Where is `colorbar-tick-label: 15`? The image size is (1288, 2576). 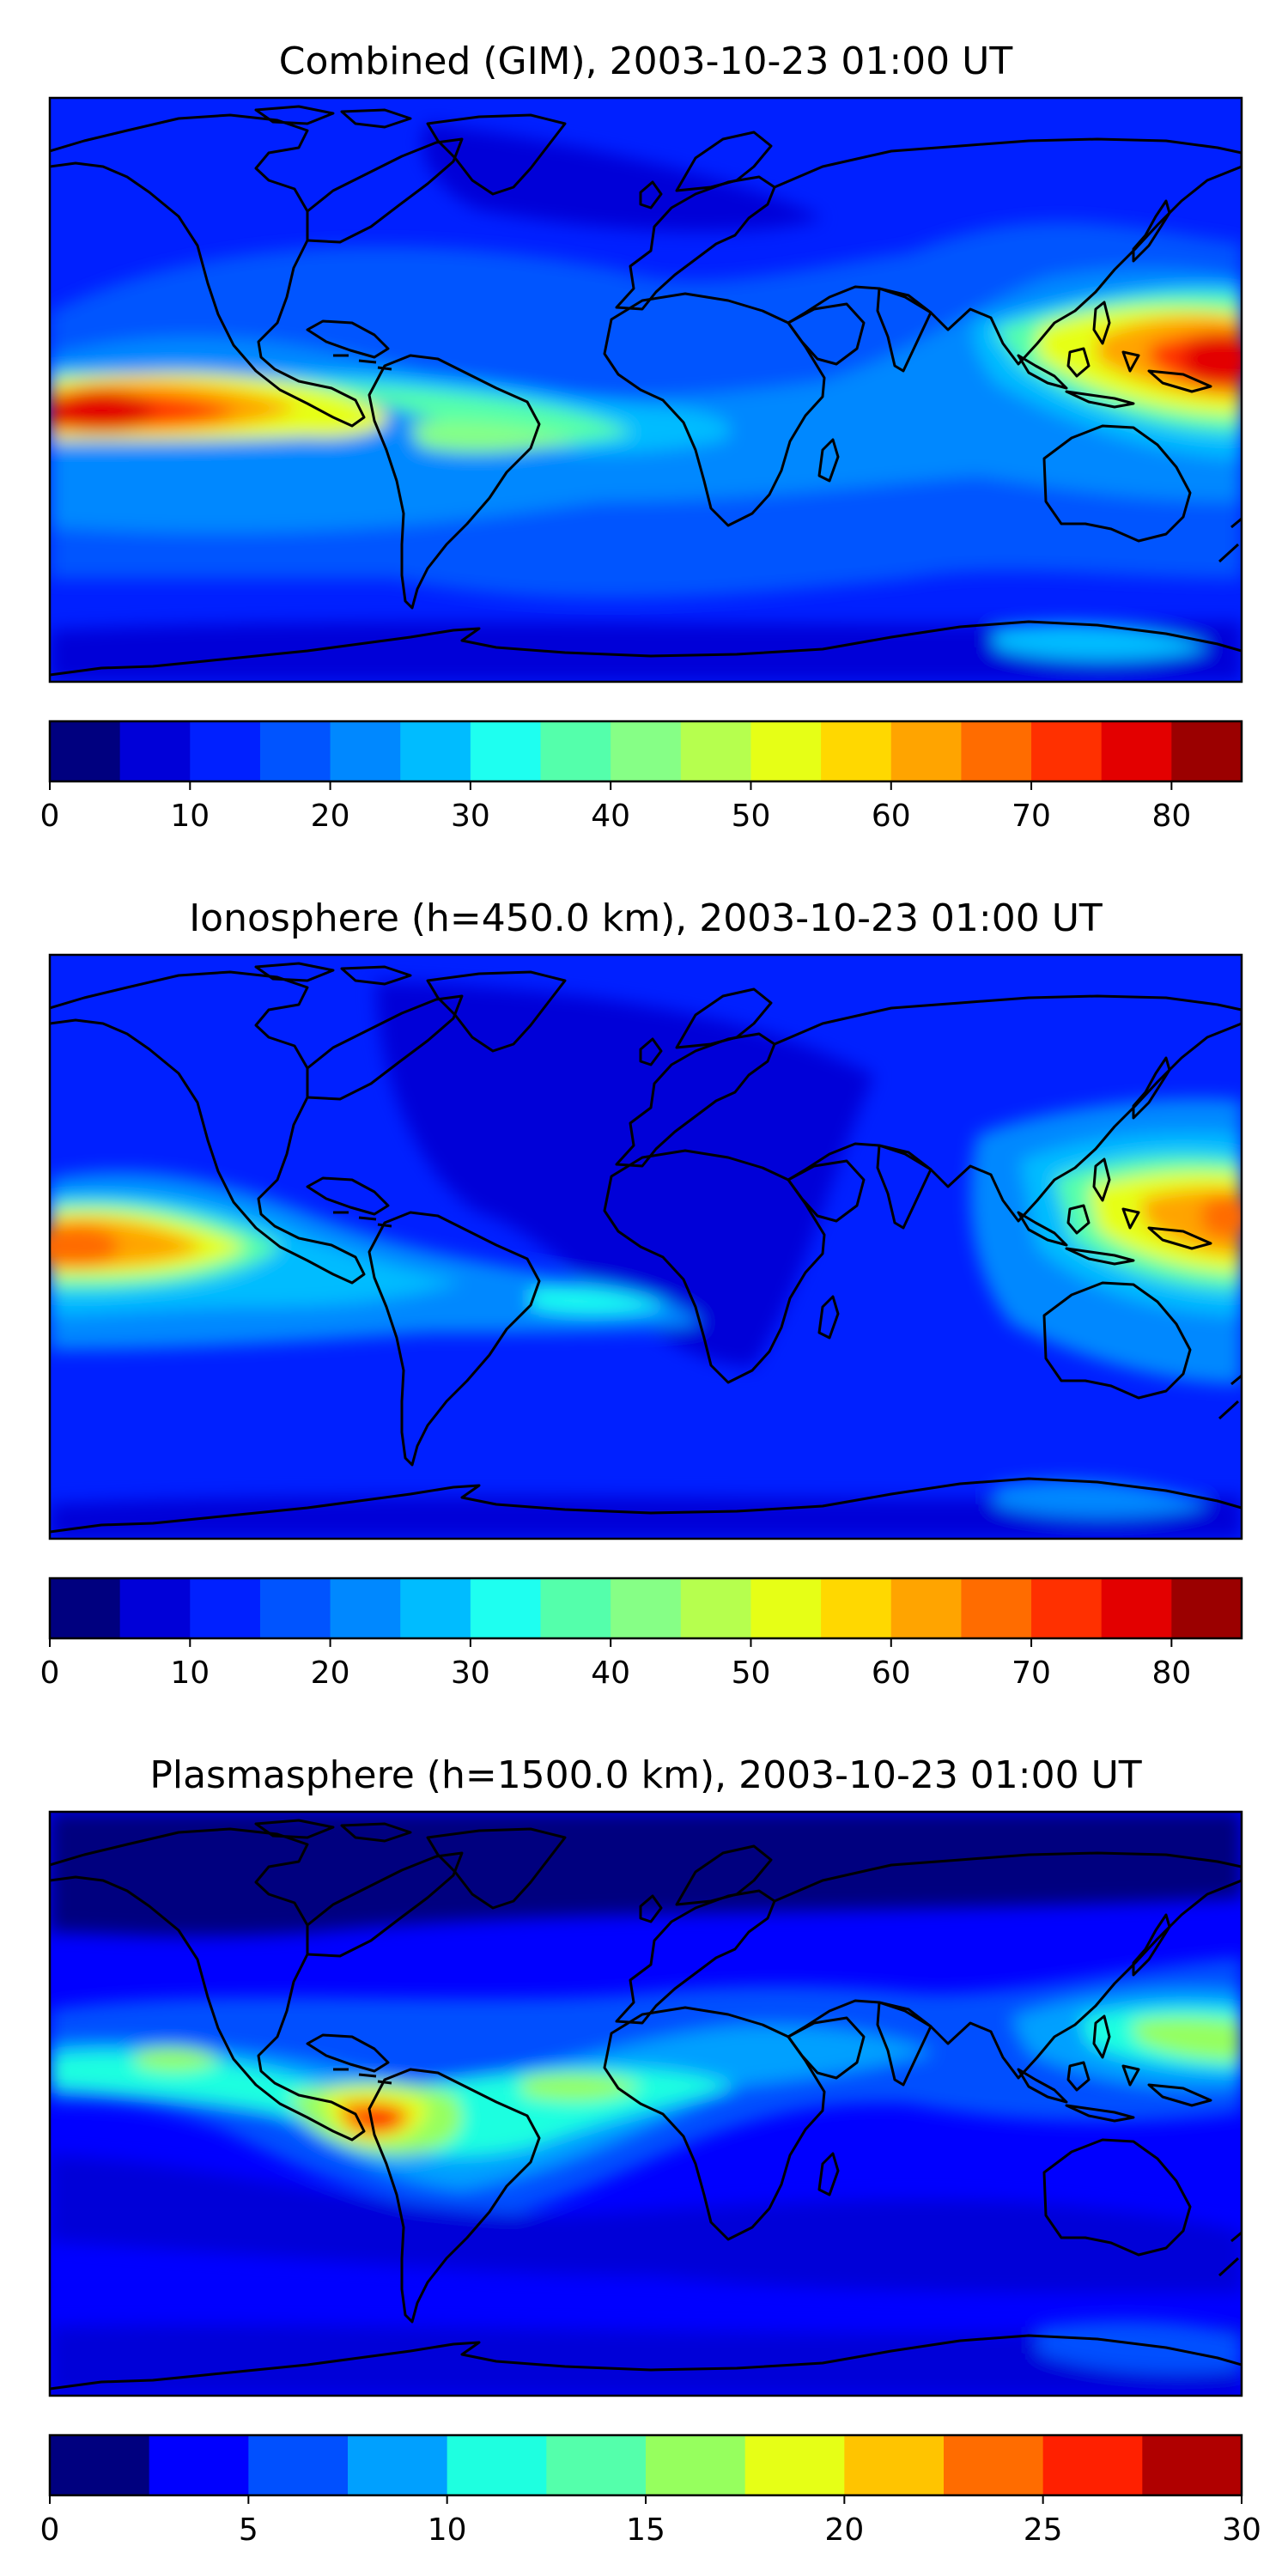 colorbar-tick-label: 15 is located at coordinates (645, 2530).